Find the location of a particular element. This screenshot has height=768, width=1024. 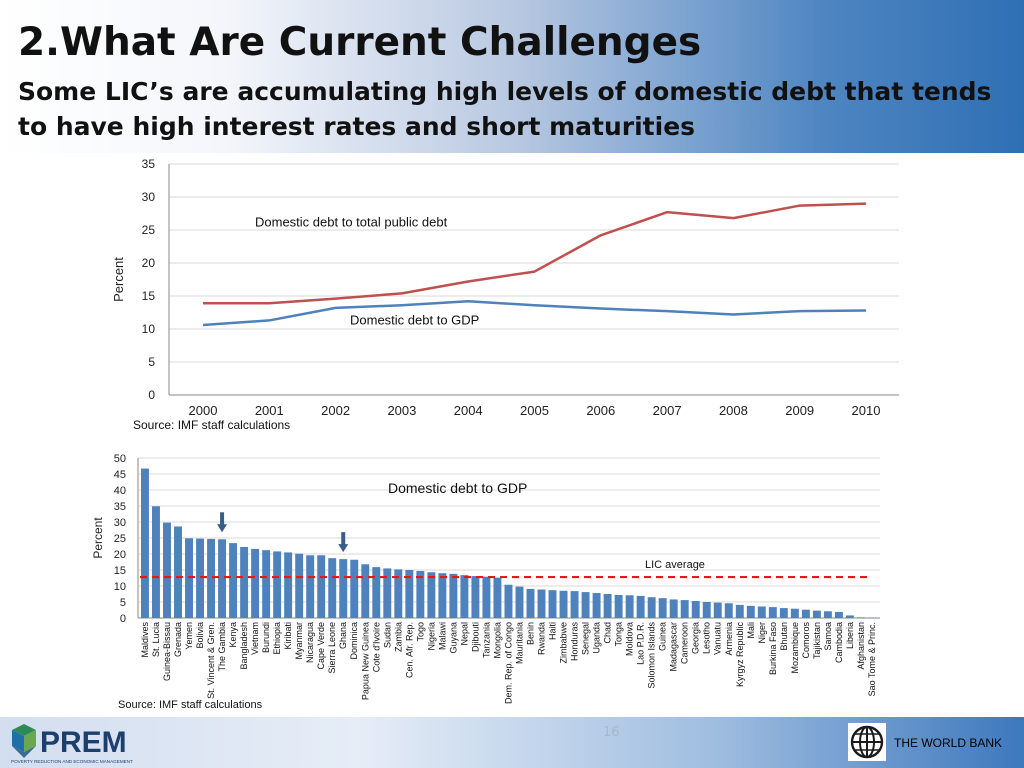

x-tick-label: 2008 is located at coordinates (733, 410).